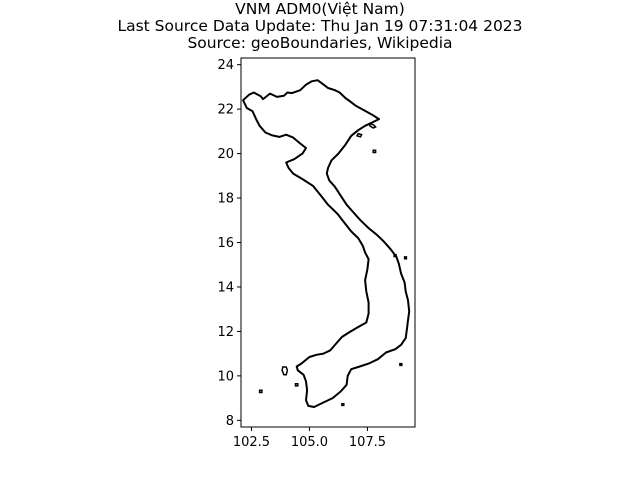 This screenshot has height=480, width=640. What do you see at coordinates (309, 442) in the screenshot?
I see `x-tick-label: 105.0` at bounding box center [309, 442].